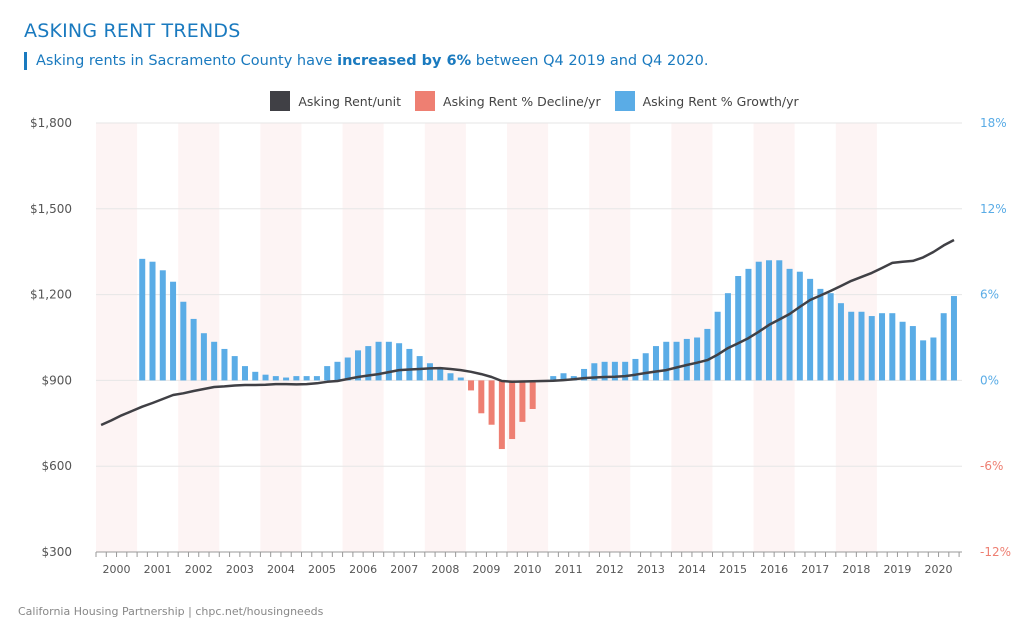 This screenshot has height=642, width=1024. Describe the element at coordinates (993, 209) in the screenshot. I see `right-axis-tick-label: 12%` at that location.